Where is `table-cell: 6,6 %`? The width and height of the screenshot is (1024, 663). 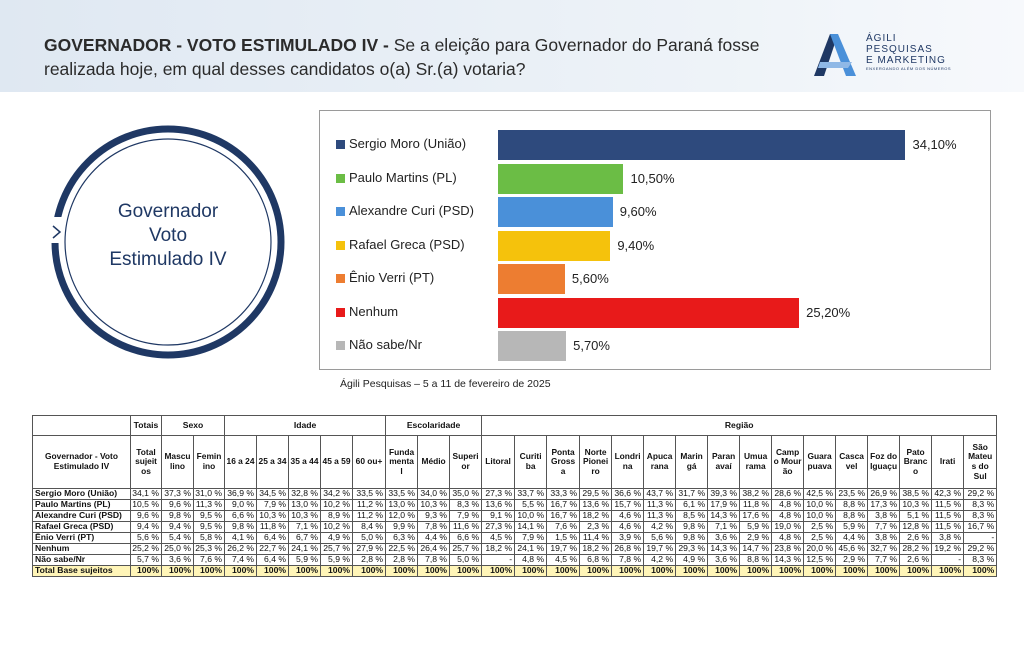 table-cell: 6,6 % is located at coordinates (466, 538).